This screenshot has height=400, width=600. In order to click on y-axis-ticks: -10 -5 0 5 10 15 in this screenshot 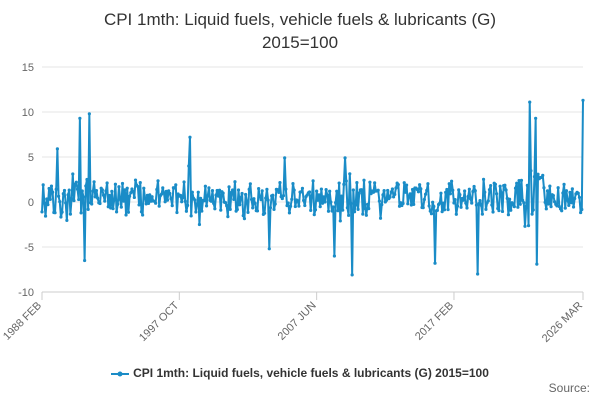, I will do `click(26, 180)`.